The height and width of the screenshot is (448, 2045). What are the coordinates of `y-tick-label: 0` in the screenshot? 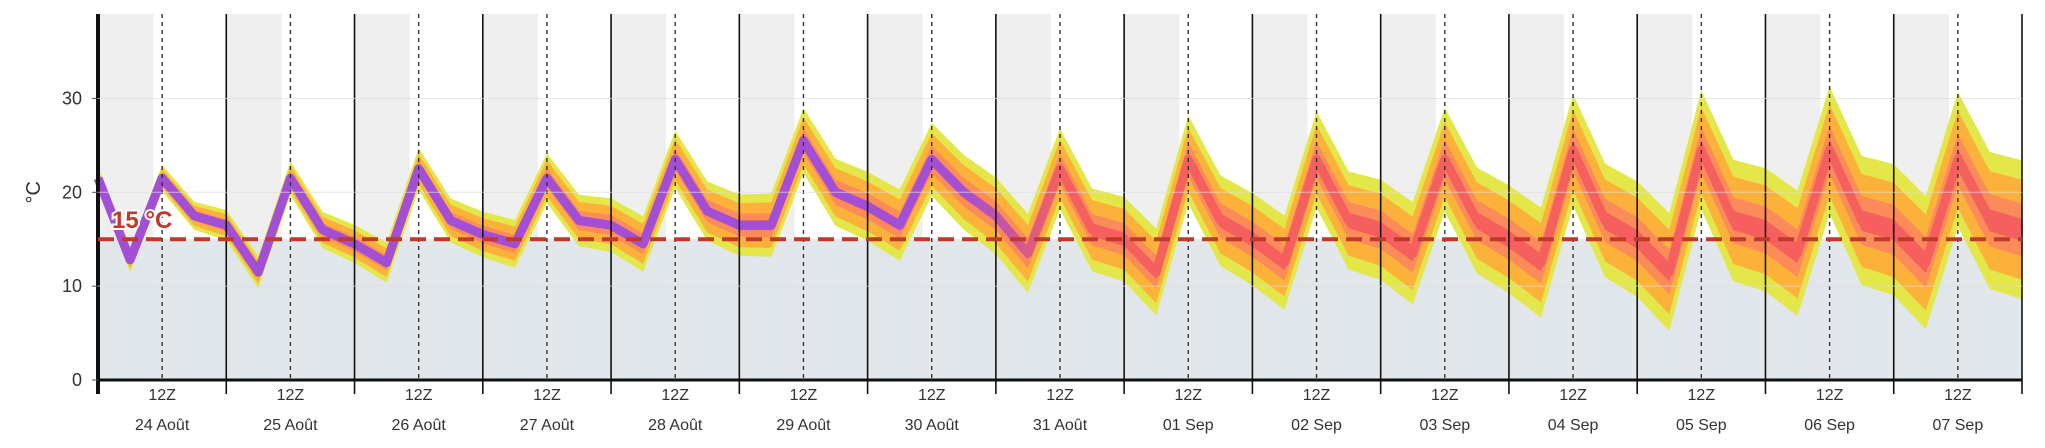 It's located at (77, 380).